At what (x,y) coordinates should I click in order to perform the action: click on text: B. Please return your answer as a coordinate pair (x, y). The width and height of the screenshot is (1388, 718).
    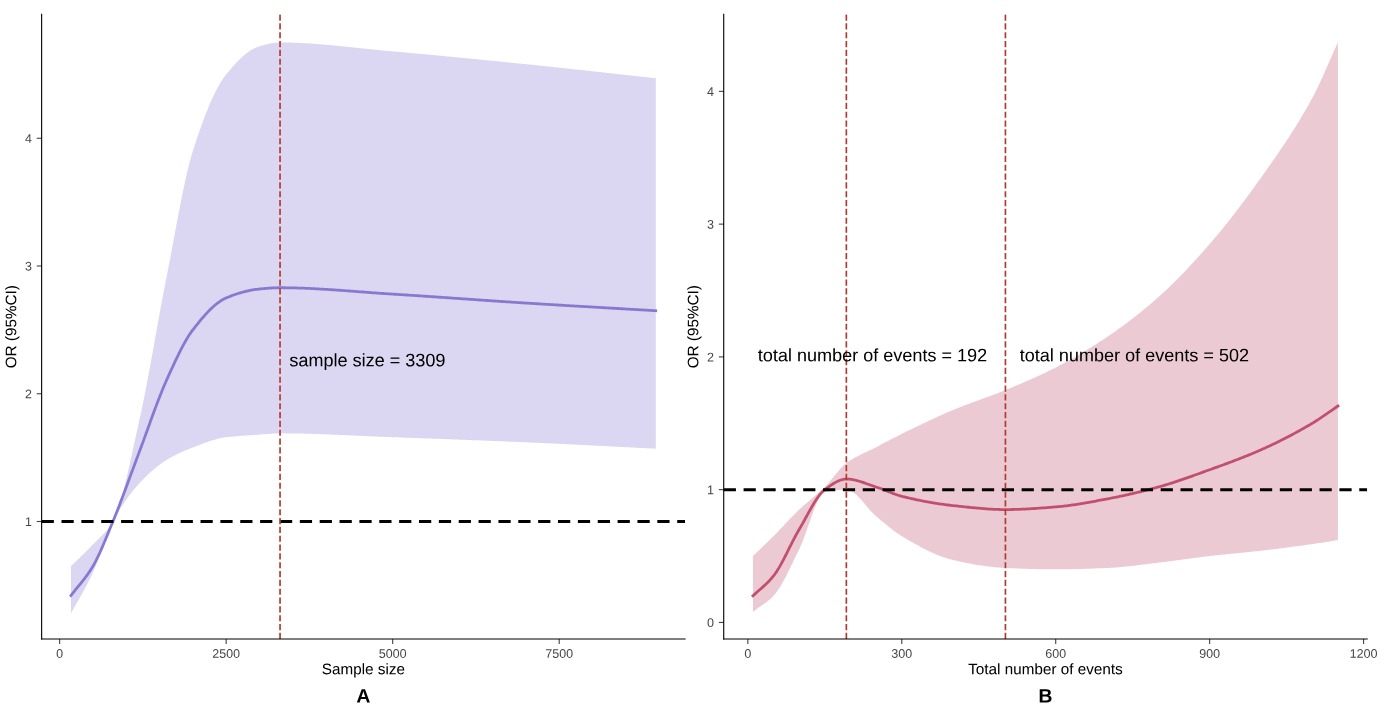
    Looking at the image, I should click on (1045, 696).